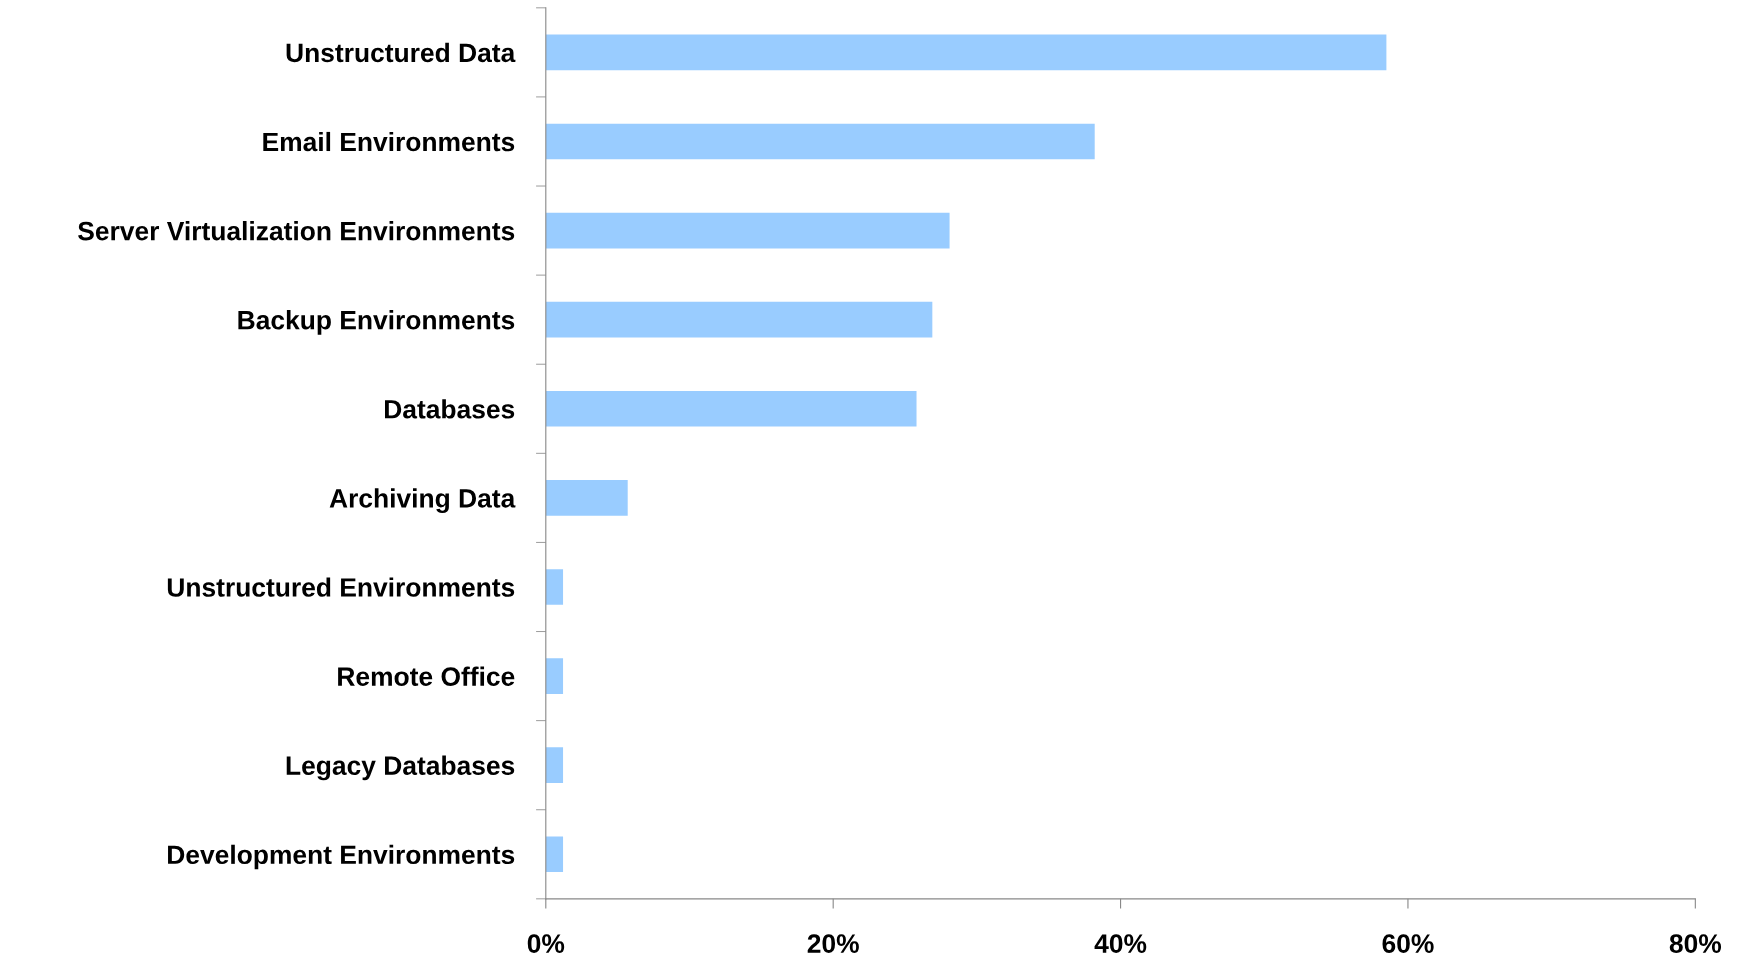  What do you see at coordinates (401, 52) in the screenshot?
I see `y-tick-label: Unstructured Data` at bounding box center [401, 52].